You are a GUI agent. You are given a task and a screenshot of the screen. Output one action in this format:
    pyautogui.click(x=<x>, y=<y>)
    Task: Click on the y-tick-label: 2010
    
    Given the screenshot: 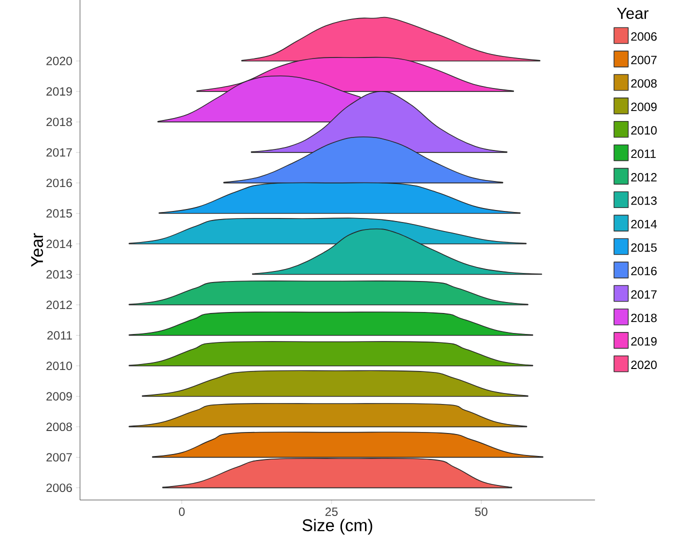 What is the action you would take?
    pyautogui.click(x=59, y=366)
    